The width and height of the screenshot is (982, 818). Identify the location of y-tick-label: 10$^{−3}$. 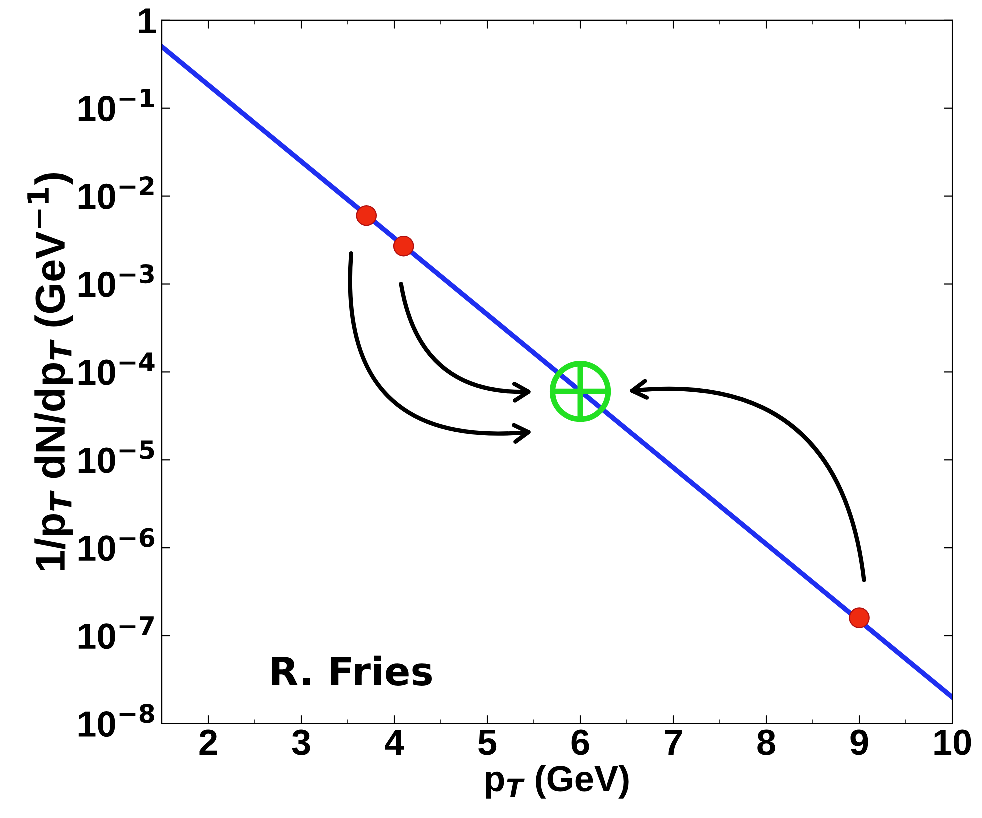
(116, 281).